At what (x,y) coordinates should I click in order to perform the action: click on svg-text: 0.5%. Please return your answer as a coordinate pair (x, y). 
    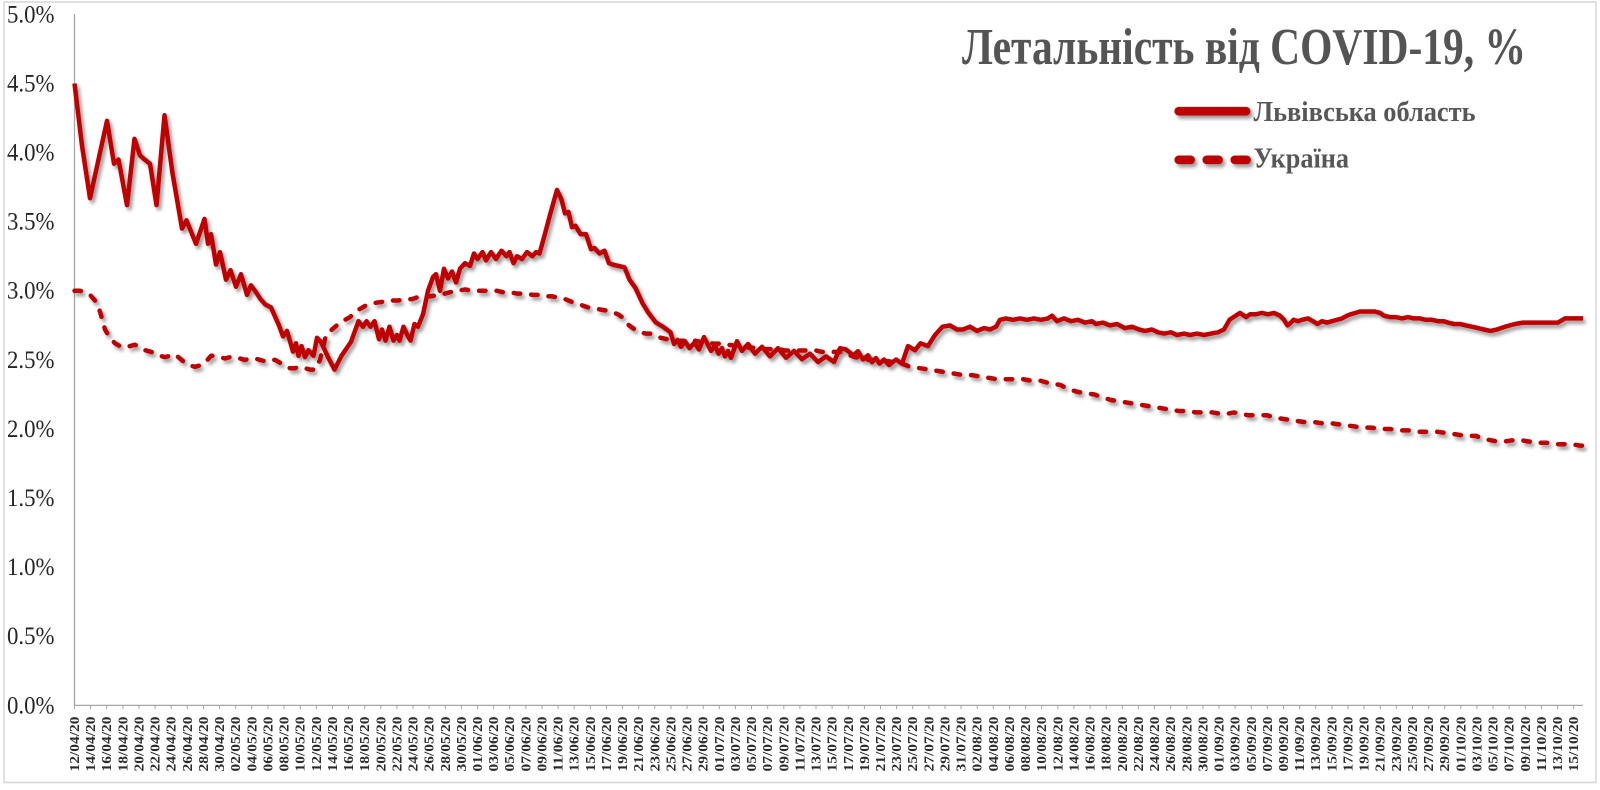
    Looking at the image, I should click on (31, 636).